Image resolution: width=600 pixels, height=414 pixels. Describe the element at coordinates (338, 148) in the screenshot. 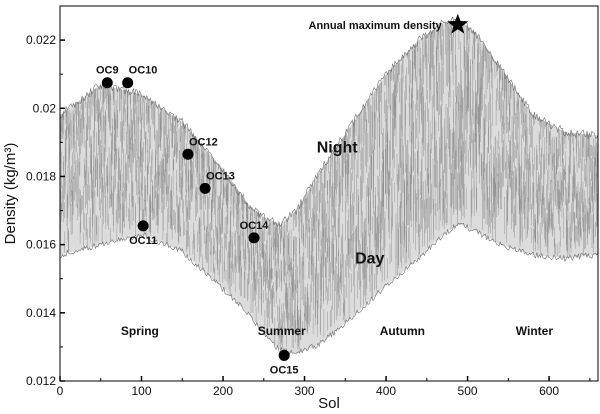

I see `annotation-label: Night` at that location.